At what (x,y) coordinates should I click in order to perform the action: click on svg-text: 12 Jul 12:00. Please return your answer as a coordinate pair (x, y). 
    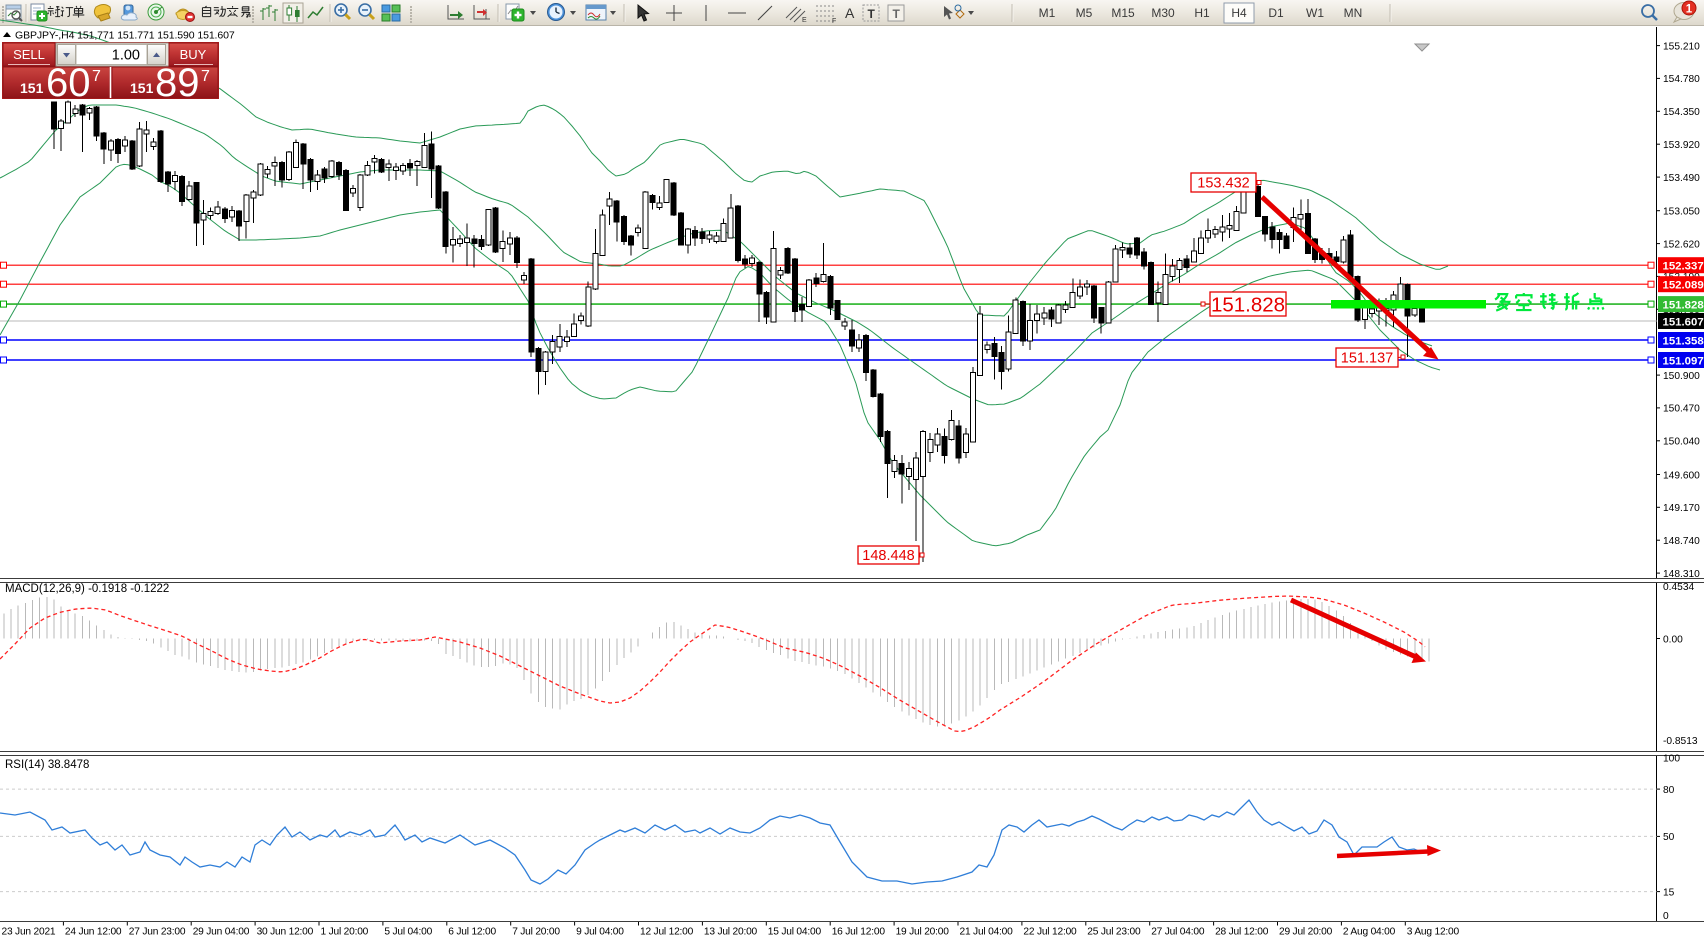
    Looking at the image, I should click on (667, 932).